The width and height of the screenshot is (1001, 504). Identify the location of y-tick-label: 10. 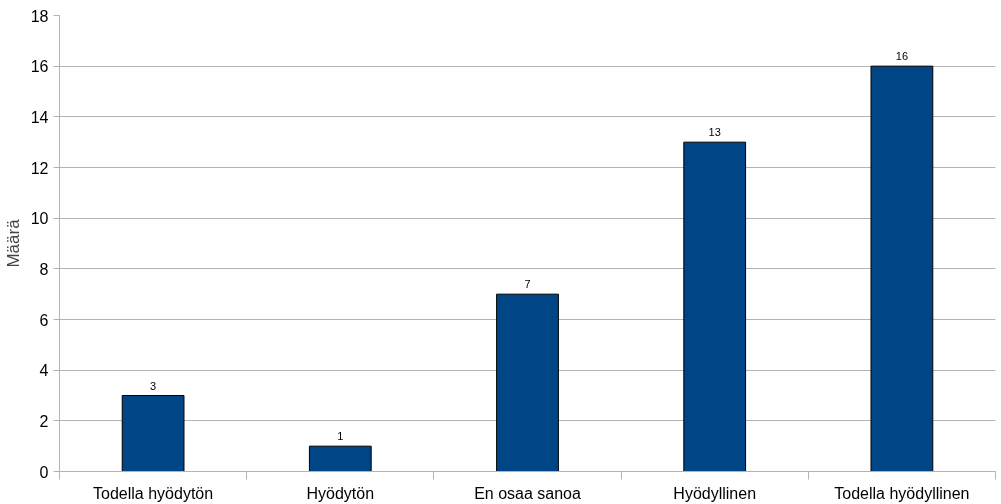
(39, 219).